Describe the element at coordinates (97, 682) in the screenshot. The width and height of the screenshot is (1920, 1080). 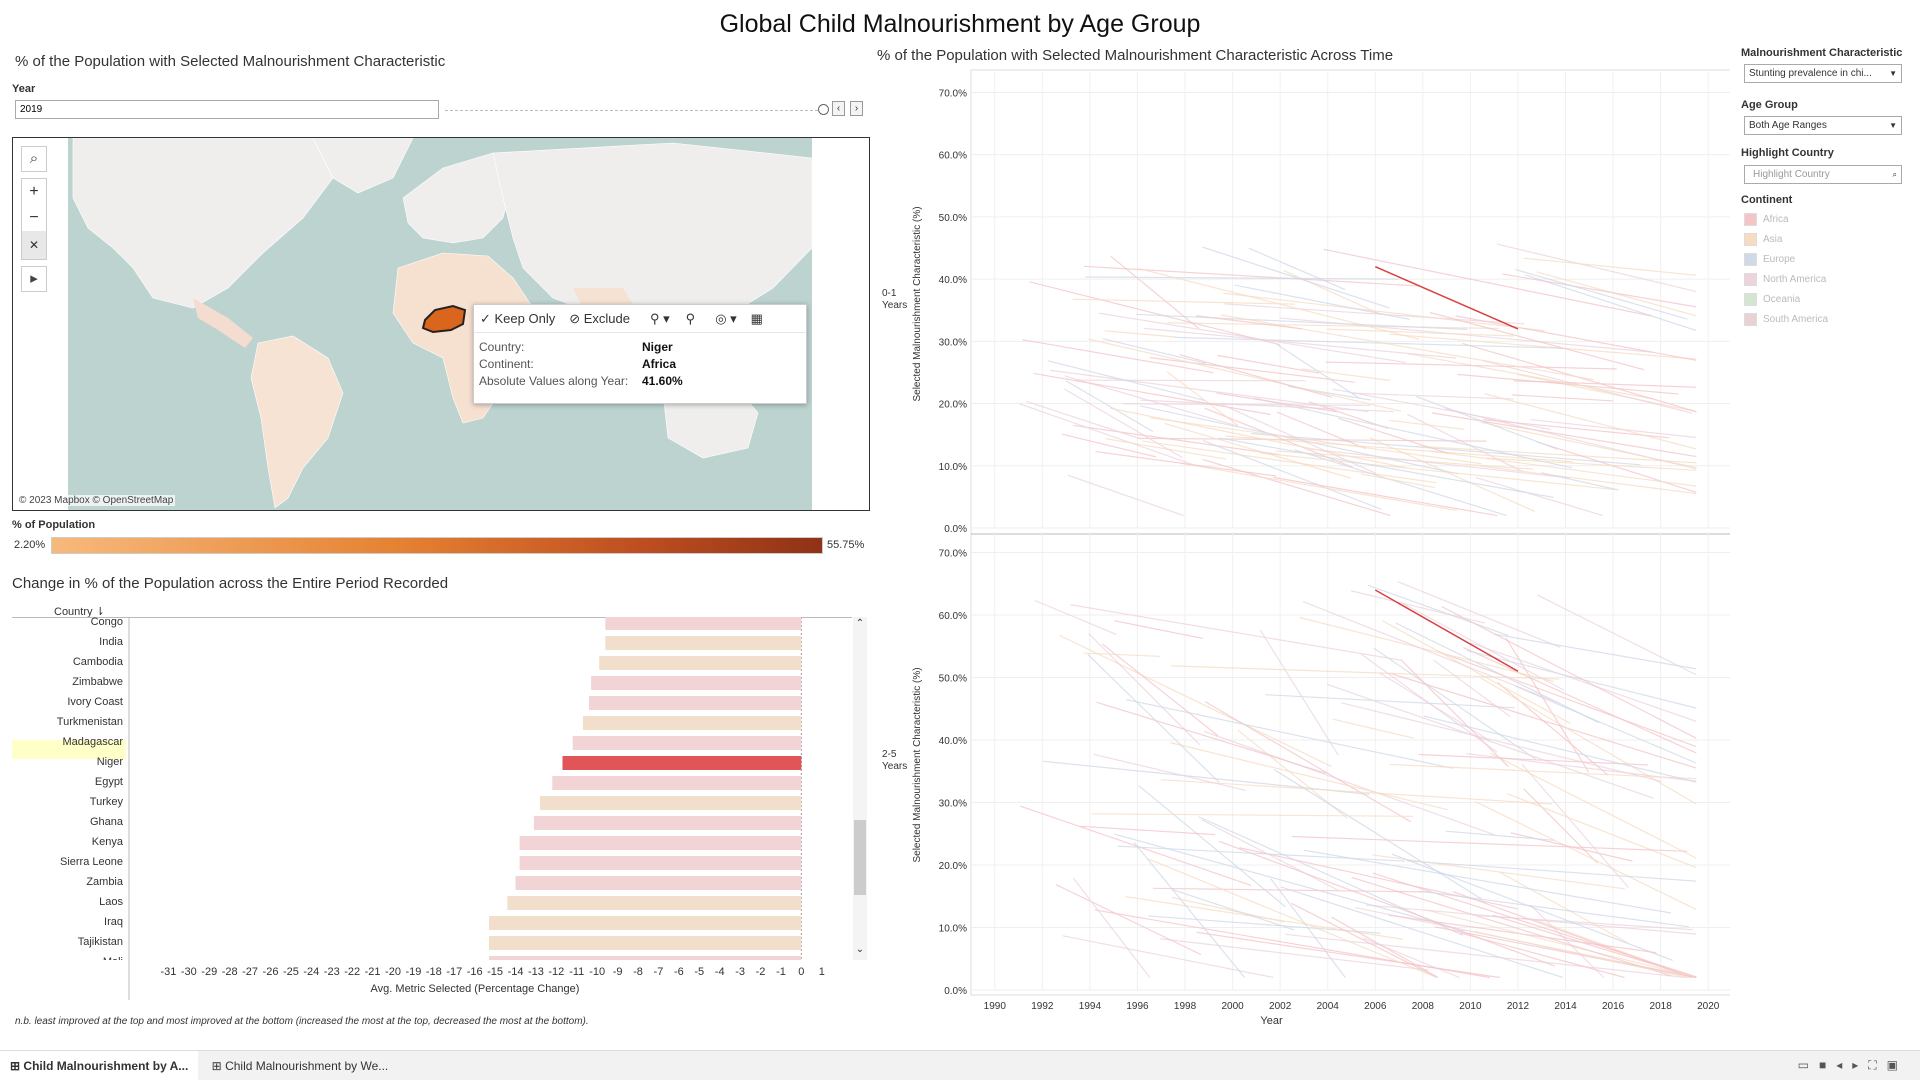
I see `country-label: Zimbabwe` at that location.